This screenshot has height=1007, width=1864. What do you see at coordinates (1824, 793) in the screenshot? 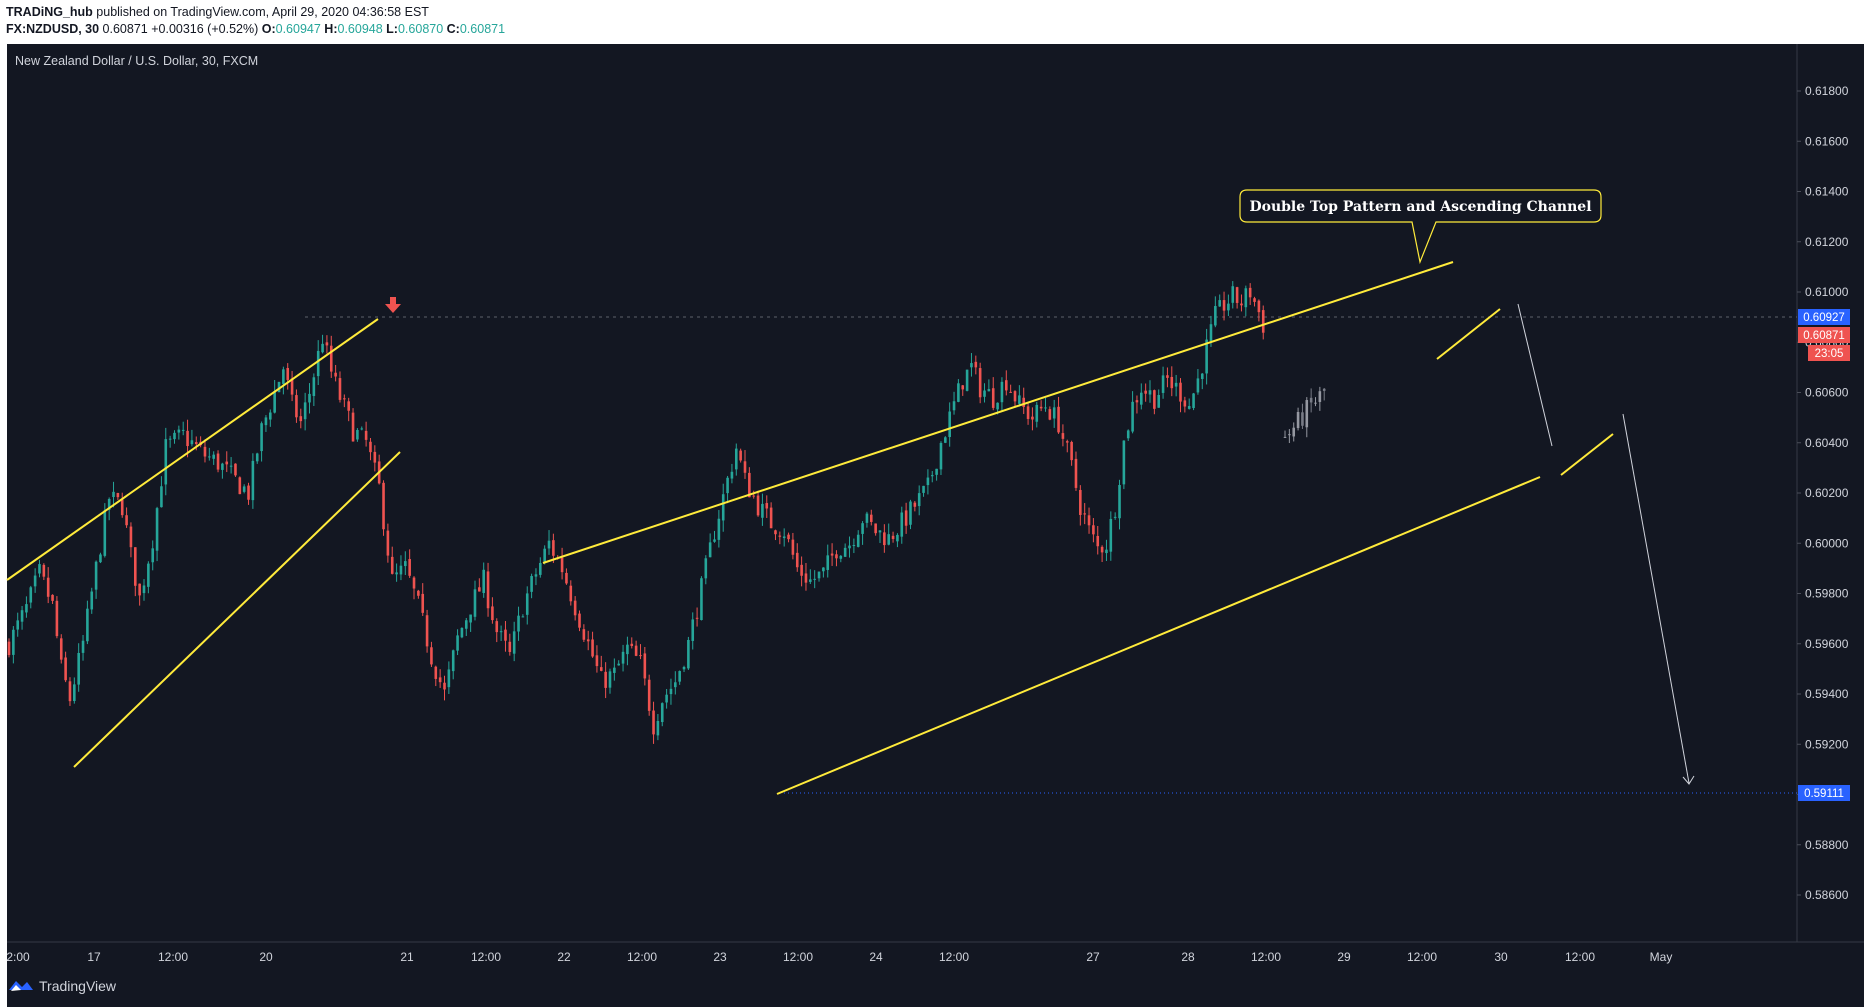
I see `price-tag-target: 0.59111` at bounding box center [1824, 793].